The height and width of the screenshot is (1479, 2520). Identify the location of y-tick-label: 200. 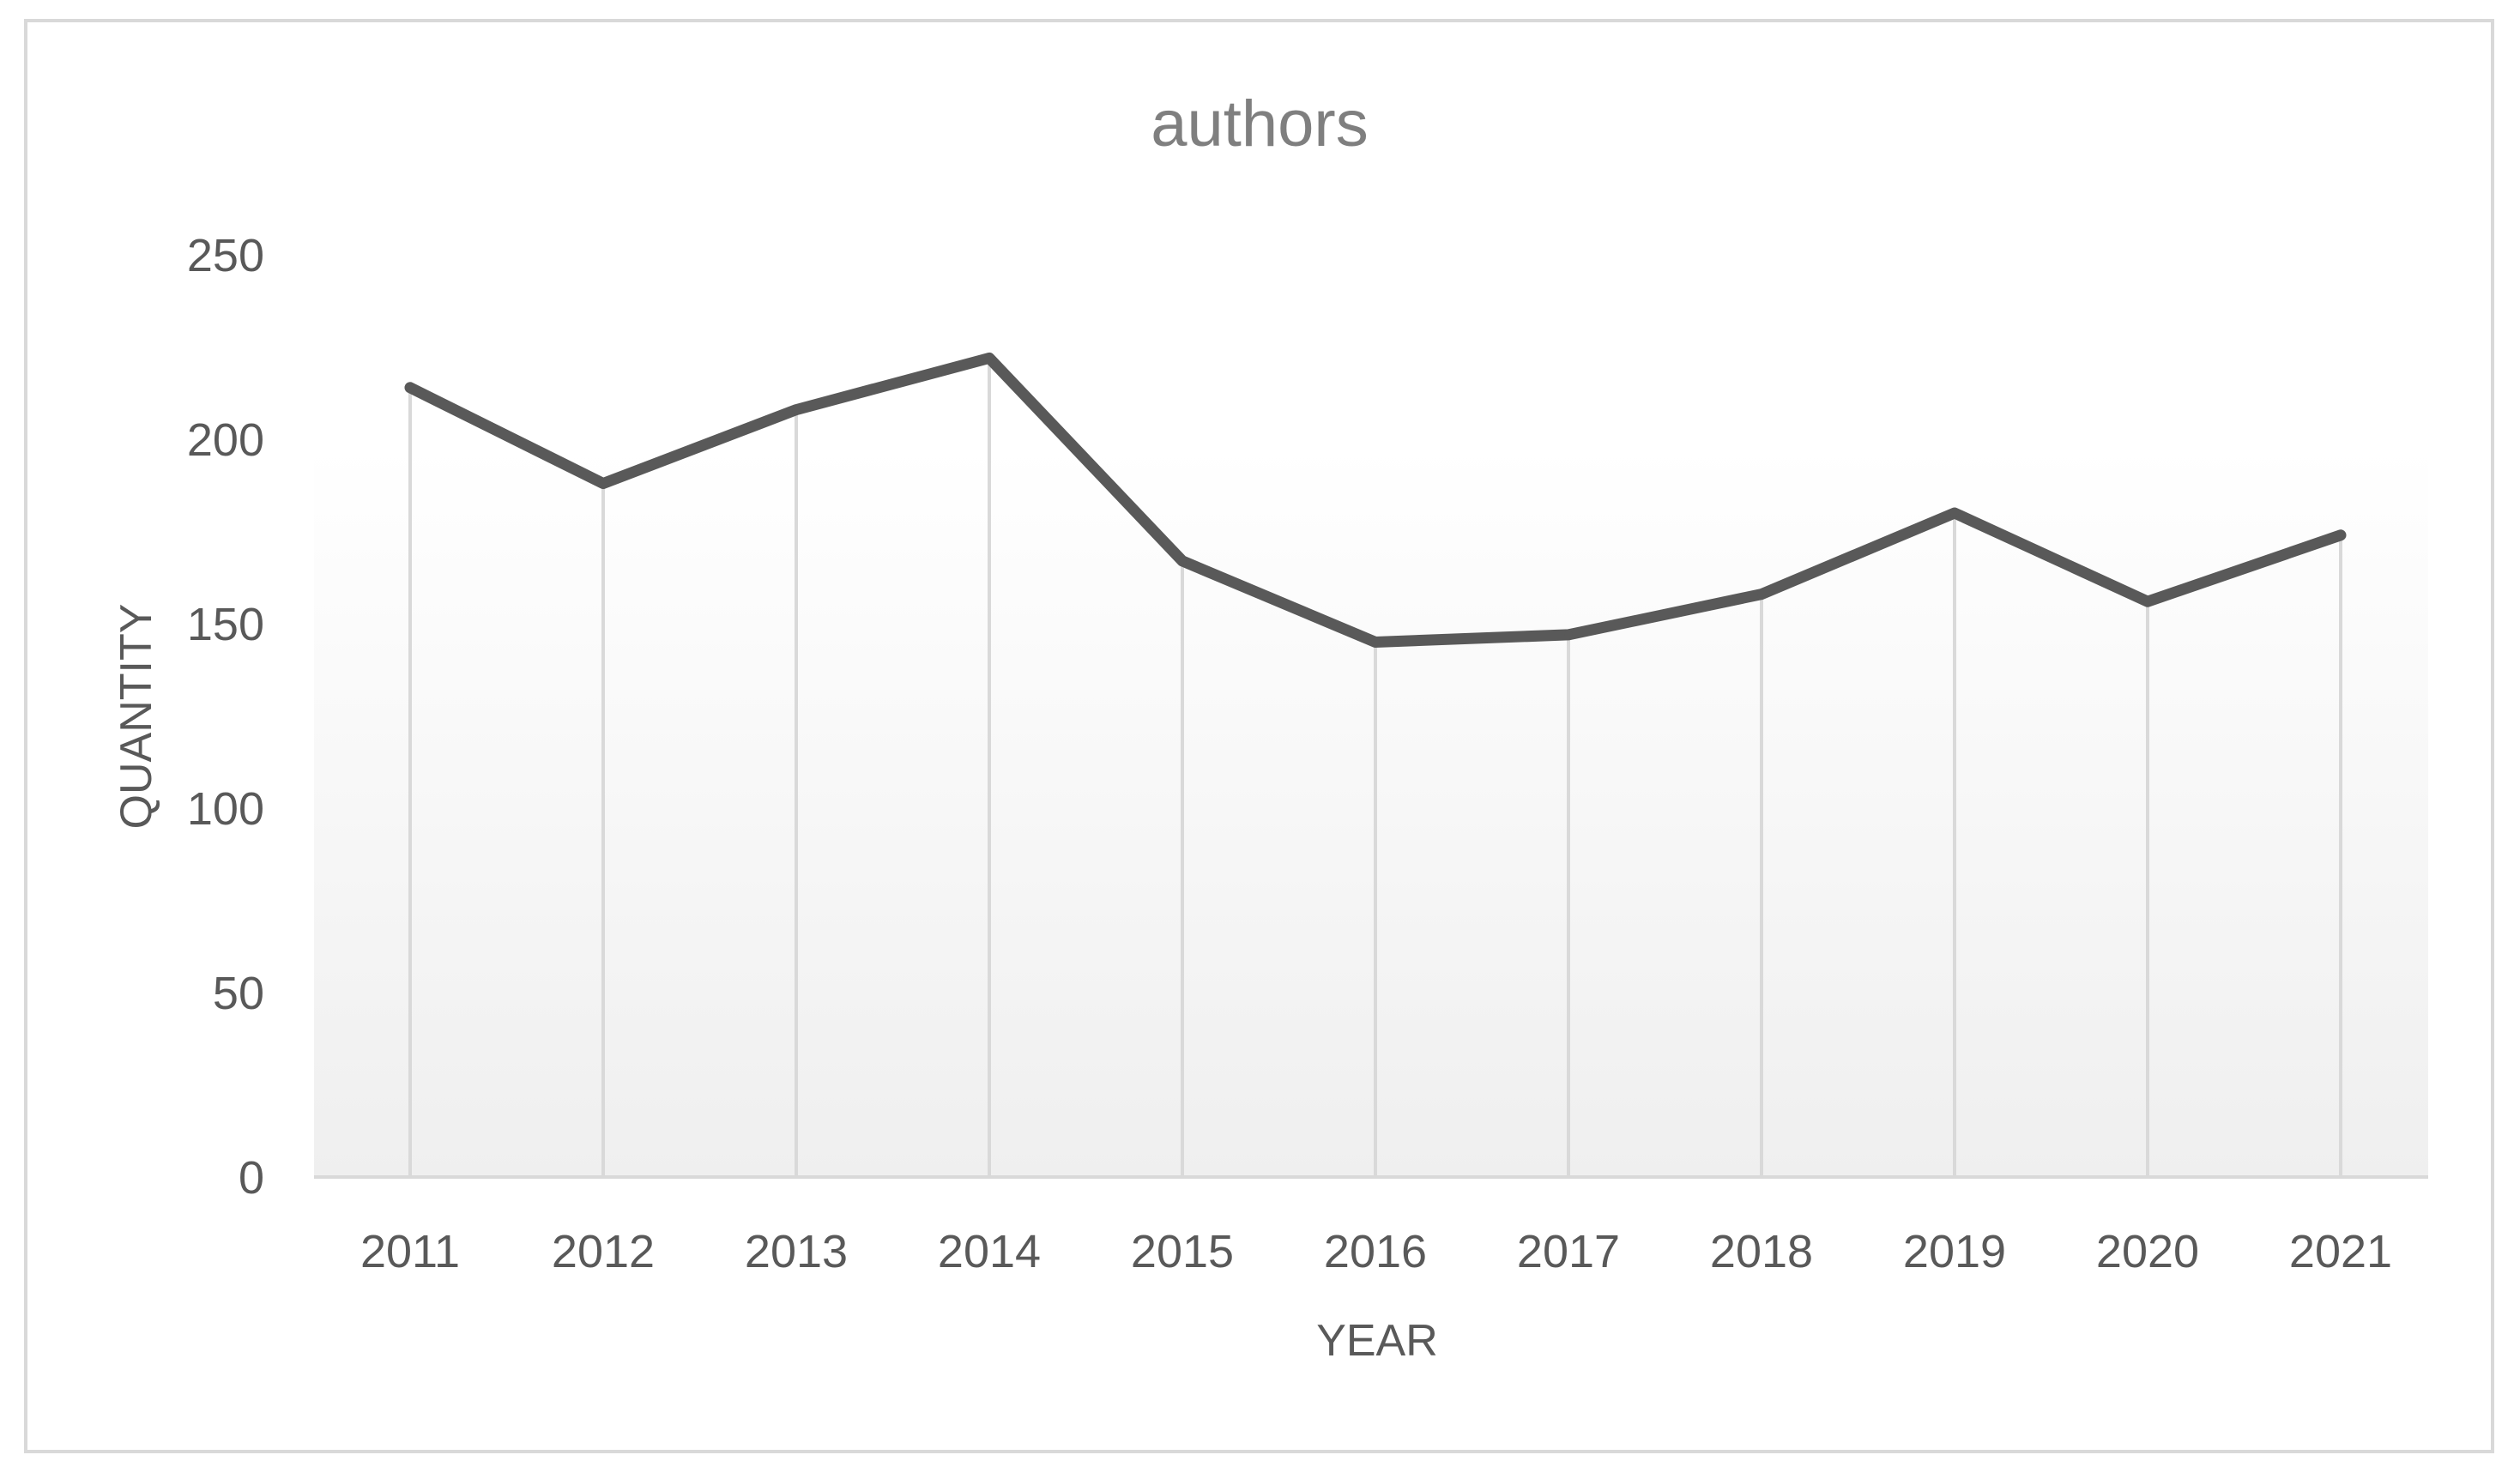
(226, 440).